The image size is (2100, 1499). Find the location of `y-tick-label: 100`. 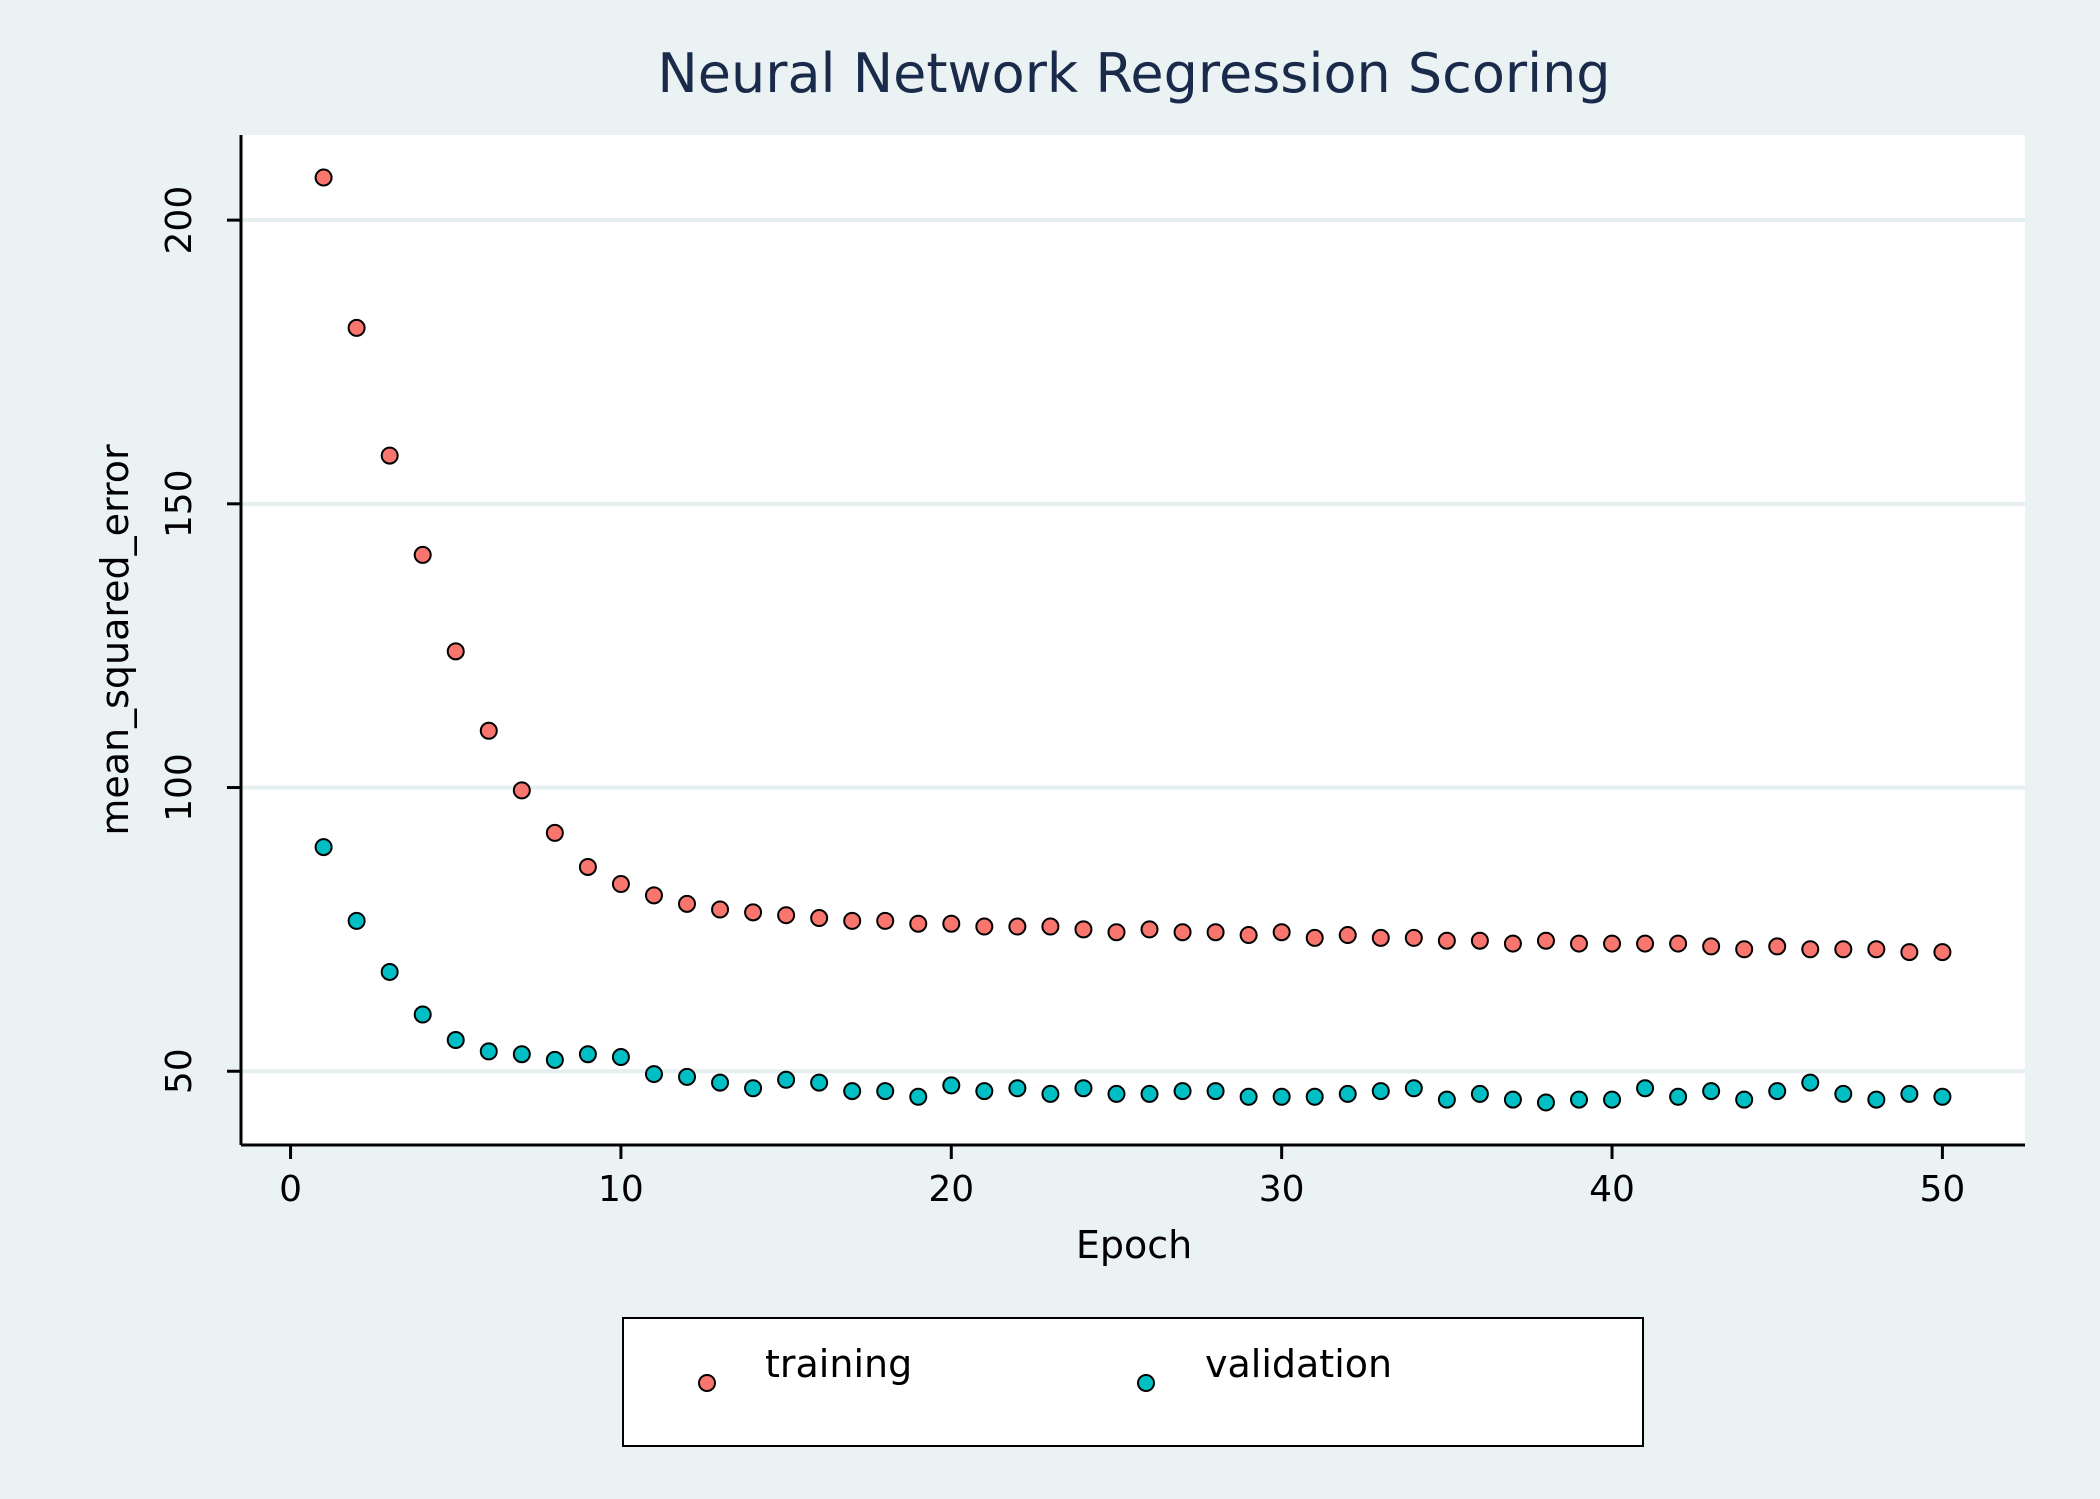

y-tick-label: 100 is located at coordinates (179, 787).